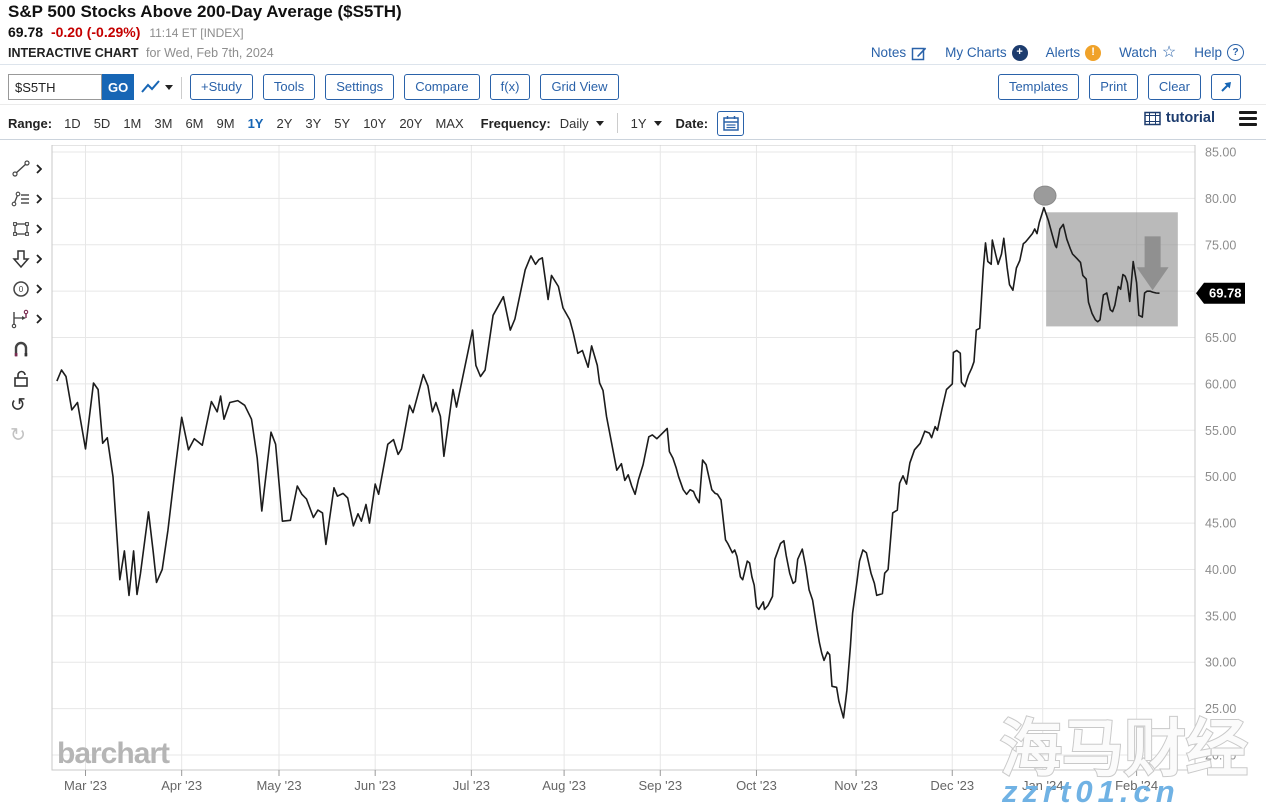 This screenshot has height=805, width=1266. I want to click on range-options: 1D 5D 1M 3M 6M 9M 1Y 2Y 3Y 5Y 10Y 20Y MAX, so click(270, 123).